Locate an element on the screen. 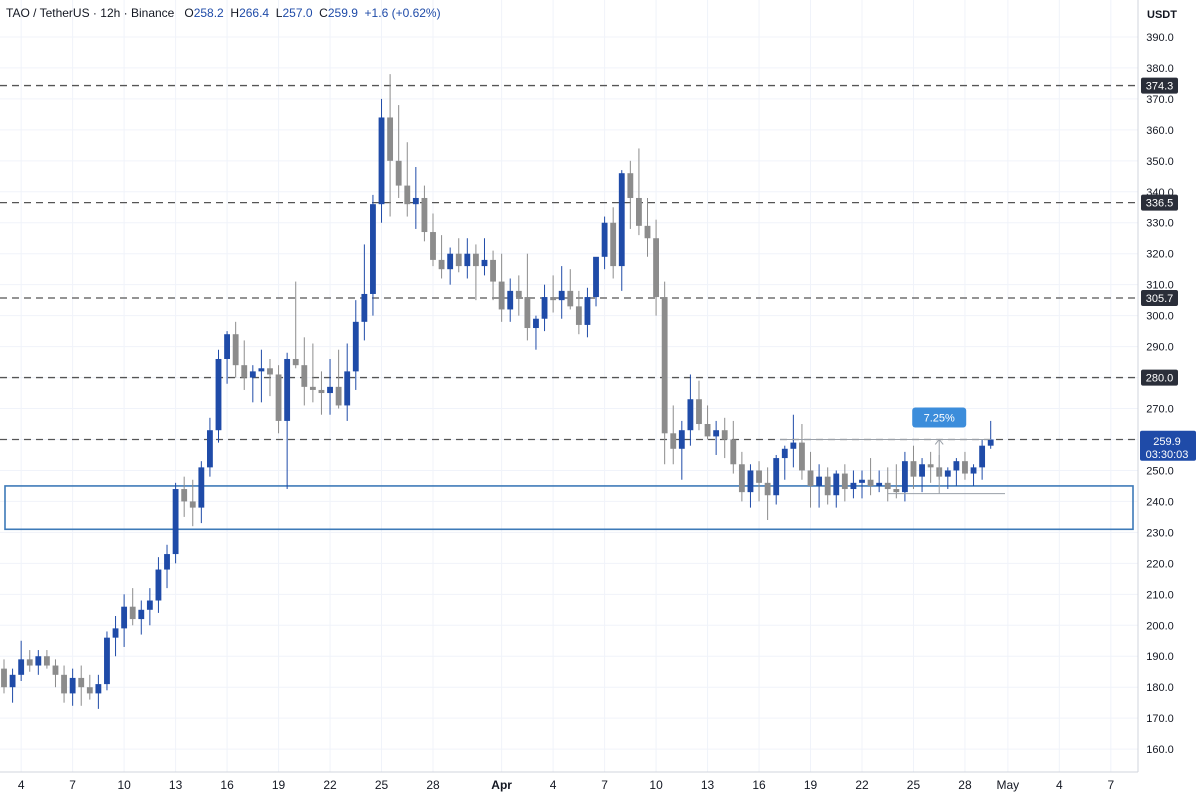  interval: 12h is located at coordinates (110, 13).